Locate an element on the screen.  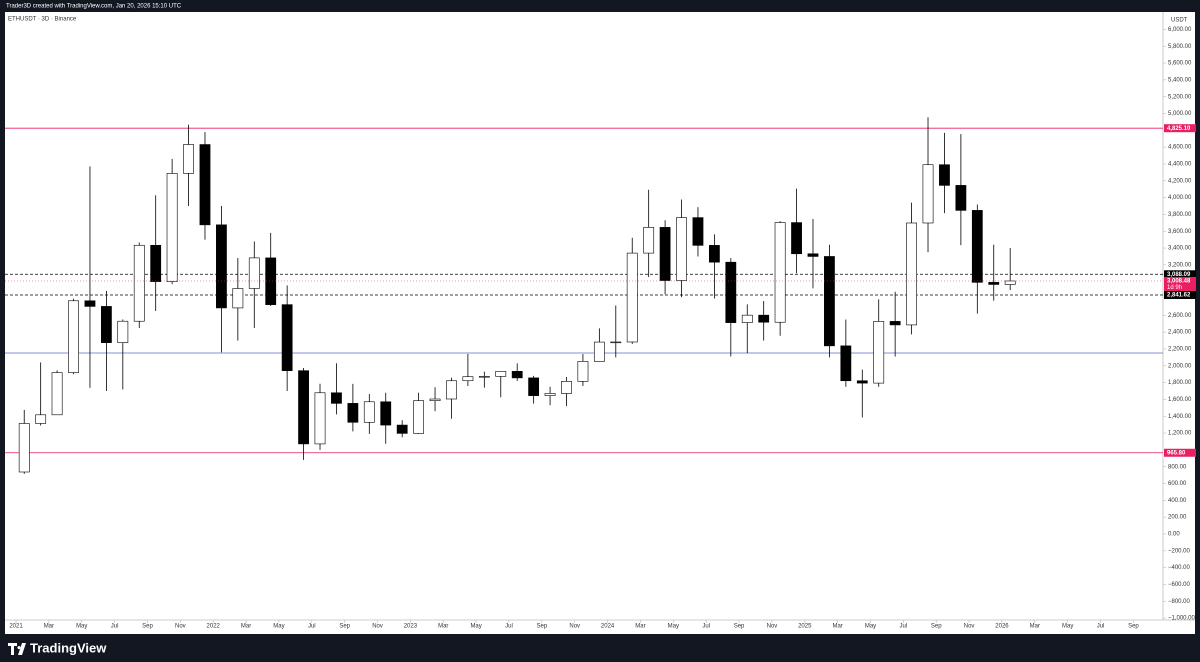
level-label: 2,841.62 is located at coordinates (1179, 296).